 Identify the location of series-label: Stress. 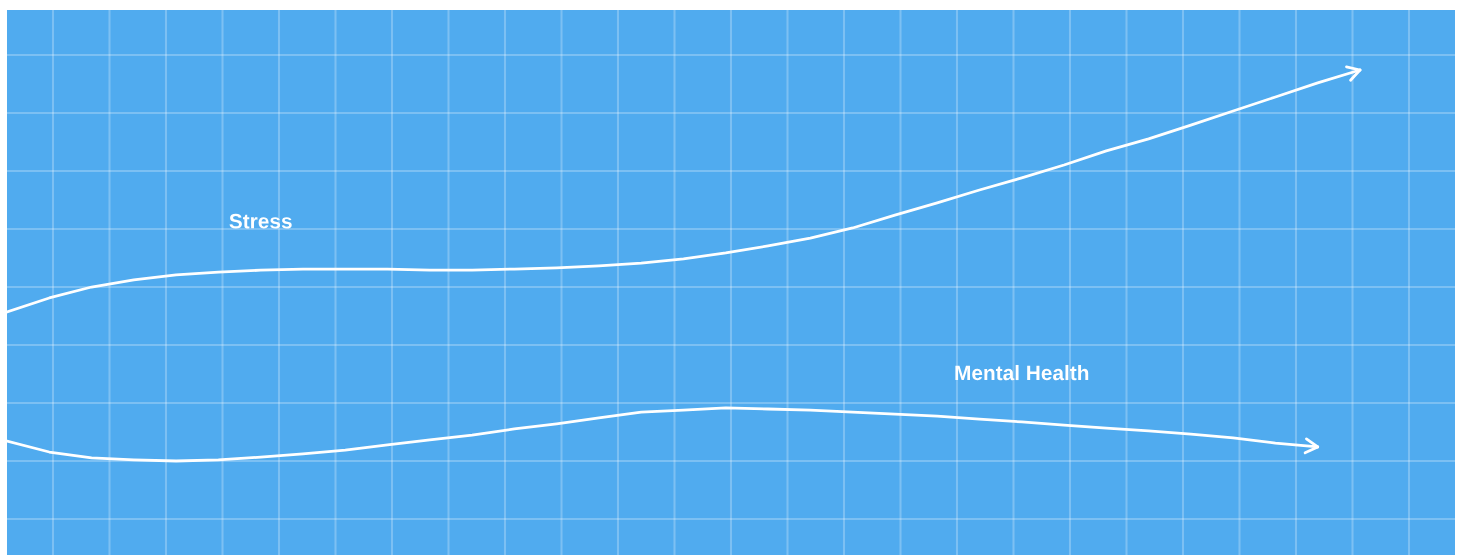
(260, 221).